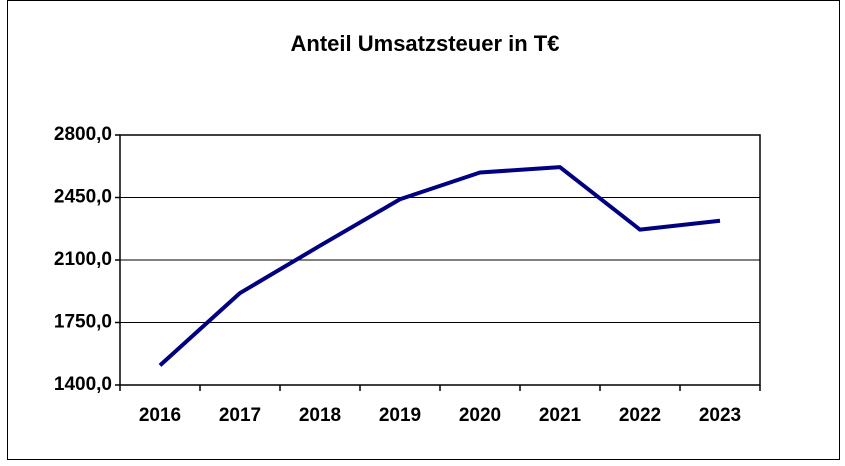 This screenshot has height=466, width=845. Describe the element at coordinates (83, 259) in the screenshot. I see `y-tick-label: 2100,0` at that location.